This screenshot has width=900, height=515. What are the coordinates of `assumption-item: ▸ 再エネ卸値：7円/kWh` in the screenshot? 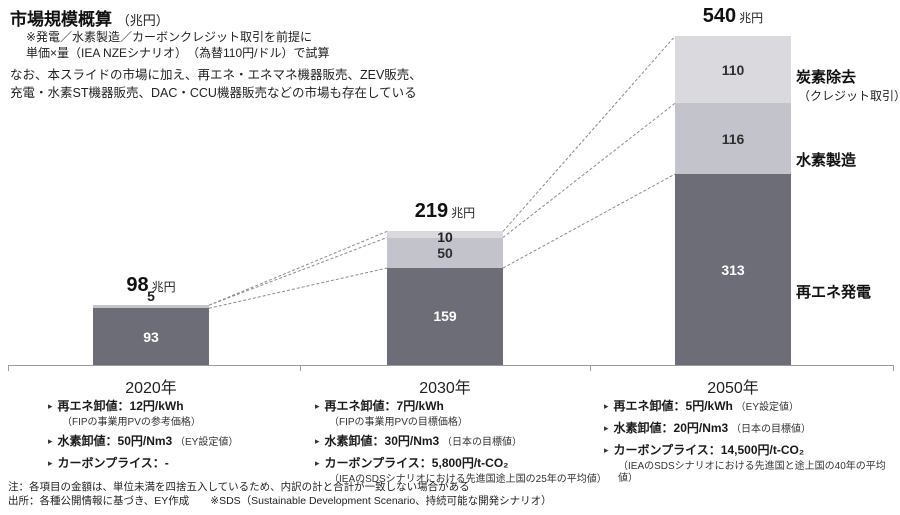 It's located at (459, 406).